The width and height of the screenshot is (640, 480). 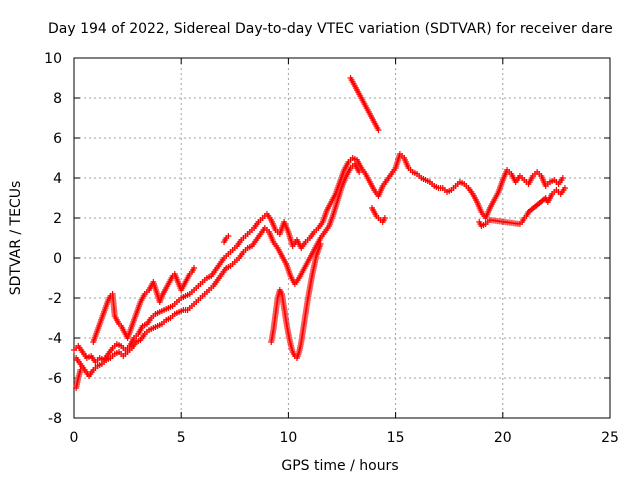 What do you see at coordinates (57, 139) in the screenshot?
I see `y-tick-label: 6` at bounding box center [57, 139].